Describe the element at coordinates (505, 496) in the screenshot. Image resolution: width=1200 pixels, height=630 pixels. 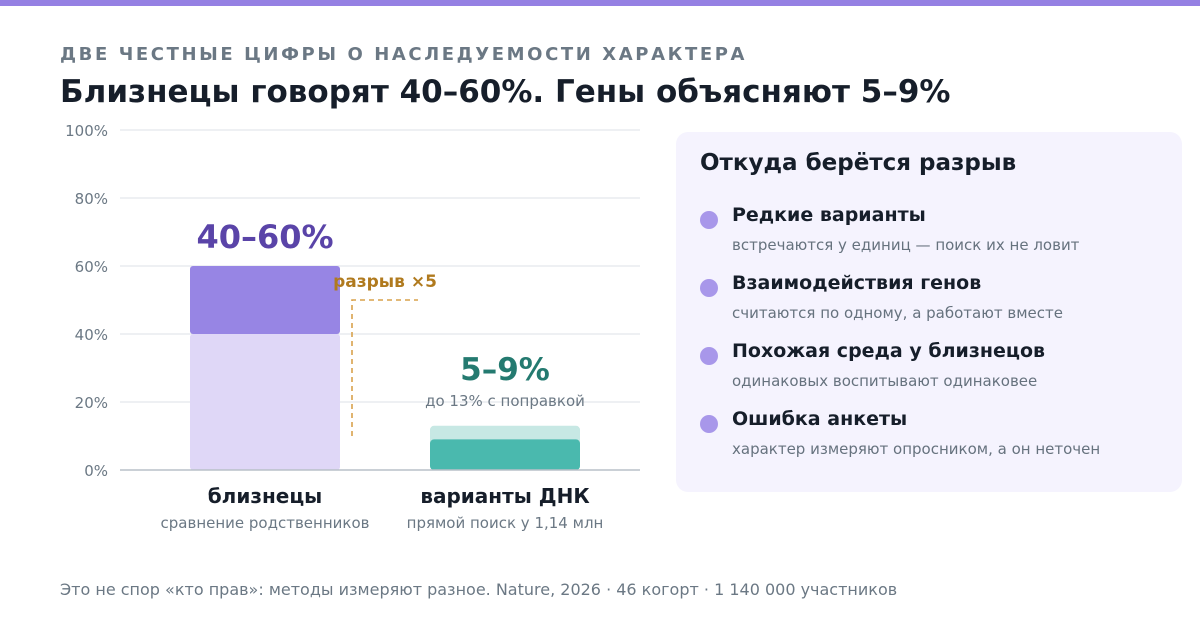
I see `bar-dna-category: варианты ДНК` at that location.